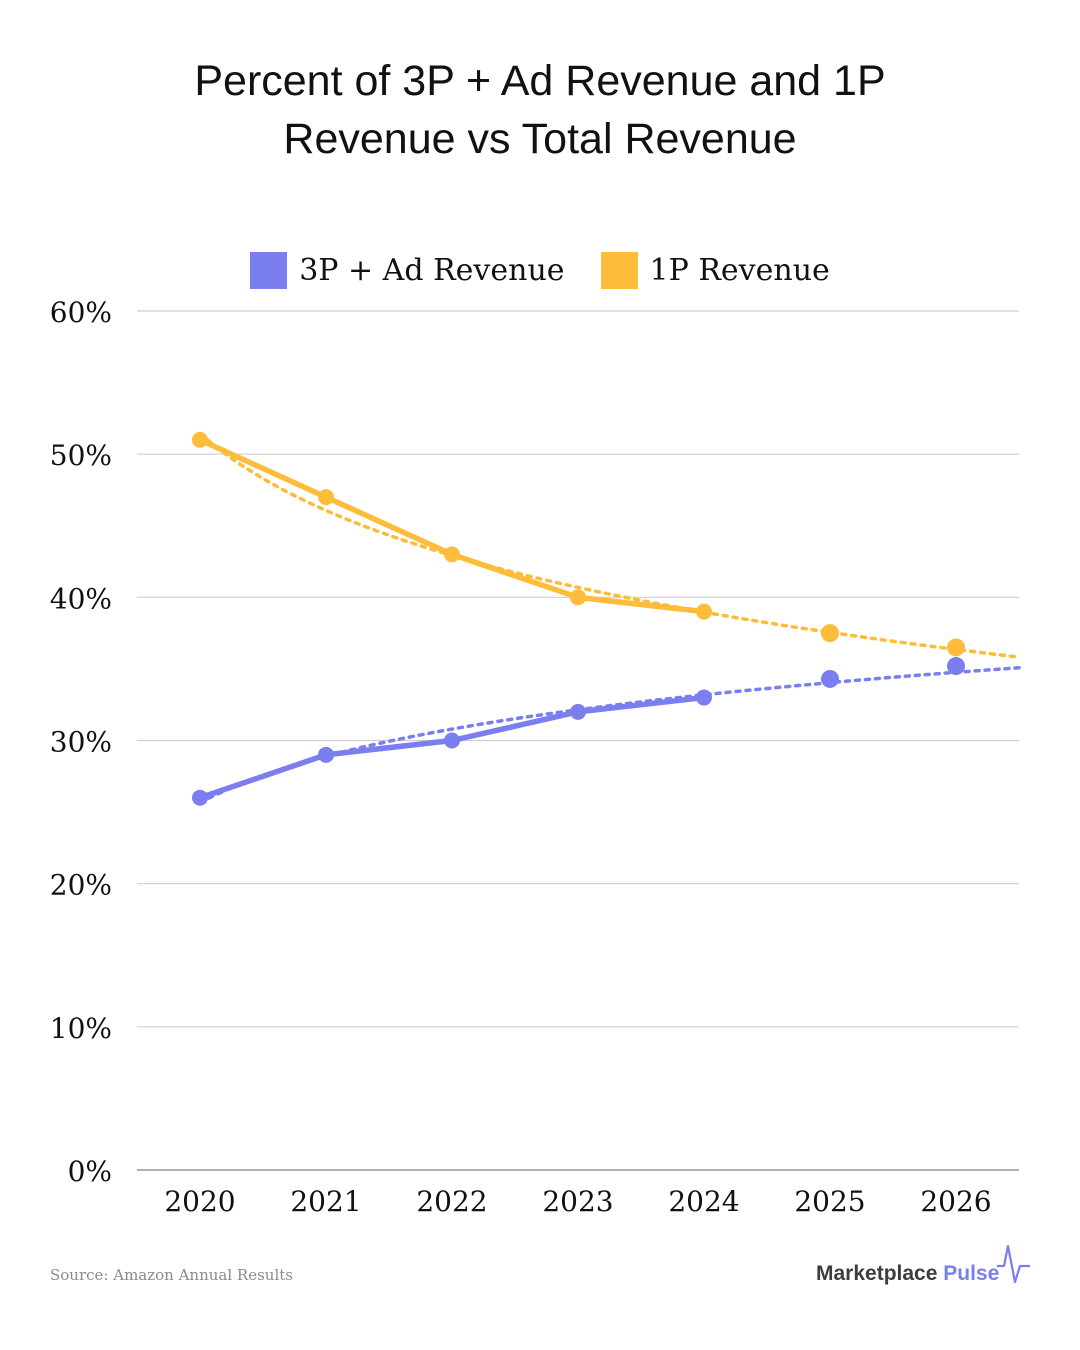 This screenshot has width=1080, height=1350. What do you see at coordinates (540, 139) in the screenshot?
I see `chart-title-line-2: Revenue vs Total Revenue` at bounding box center [540, 139].